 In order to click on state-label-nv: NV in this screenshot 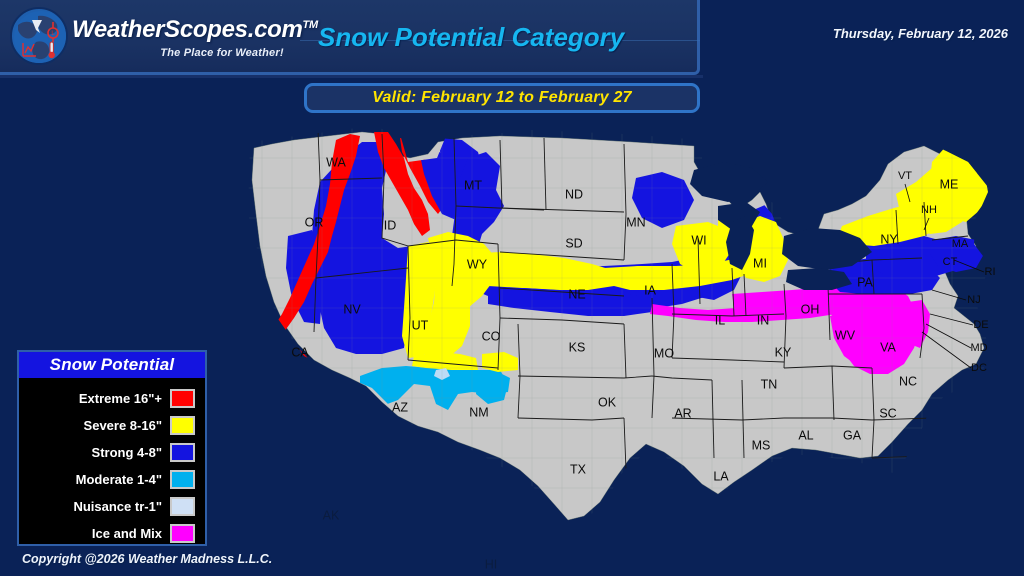, I will do `click(352, 309)`.